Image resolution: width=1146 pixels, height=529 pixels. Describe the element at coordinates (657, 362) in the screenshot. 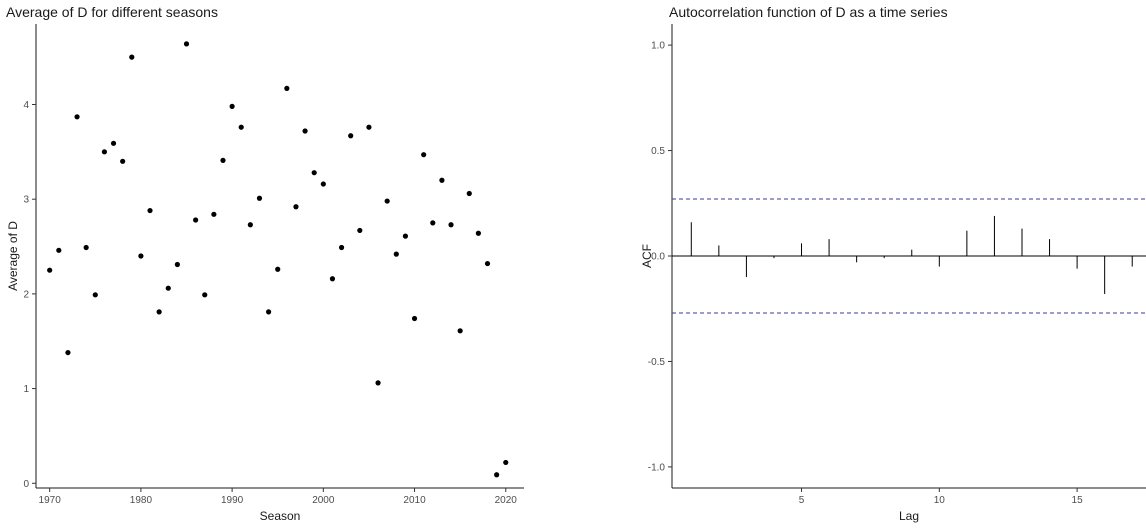

I see `y-tick-label: -0.5` at that location.